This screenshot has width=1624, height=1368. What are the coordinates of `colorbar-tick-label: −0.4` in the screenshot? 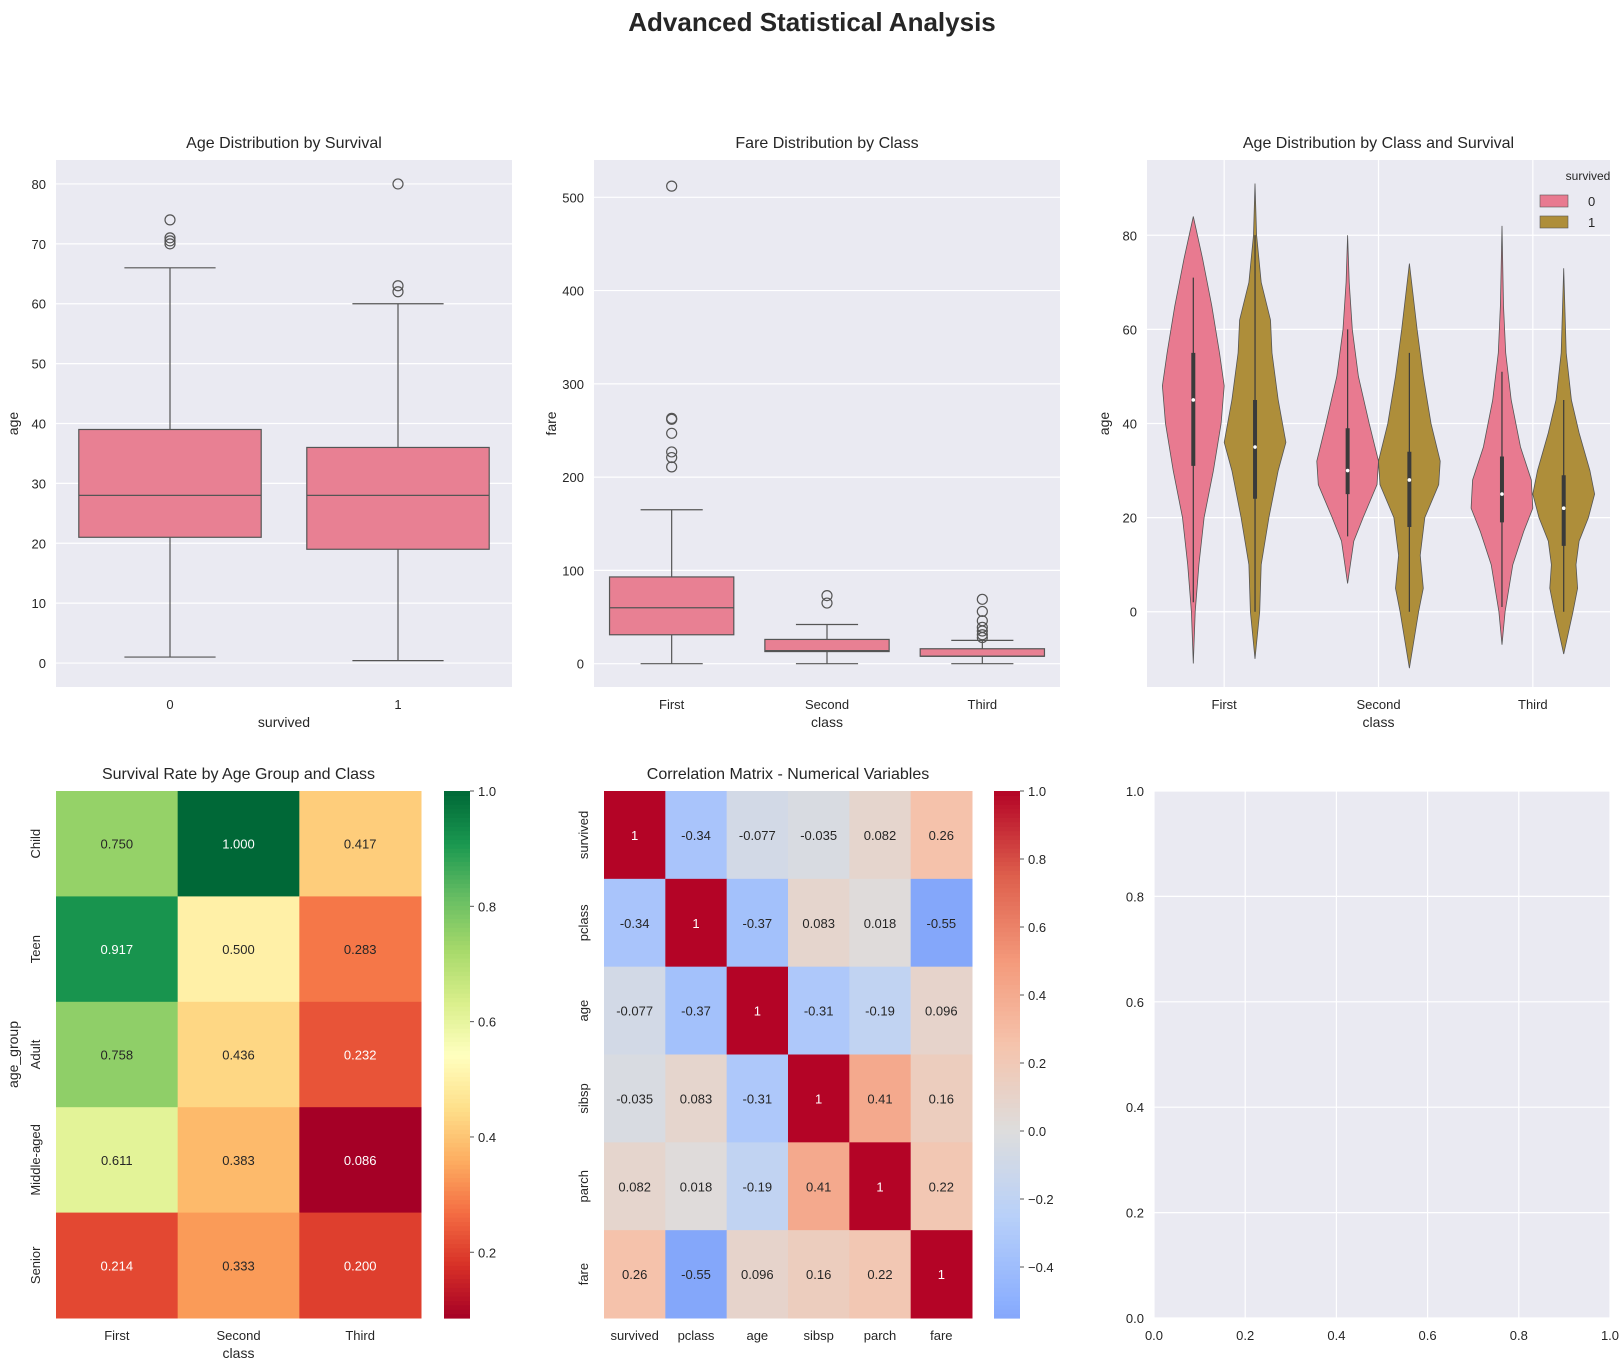 It's located at (1041, 1267).